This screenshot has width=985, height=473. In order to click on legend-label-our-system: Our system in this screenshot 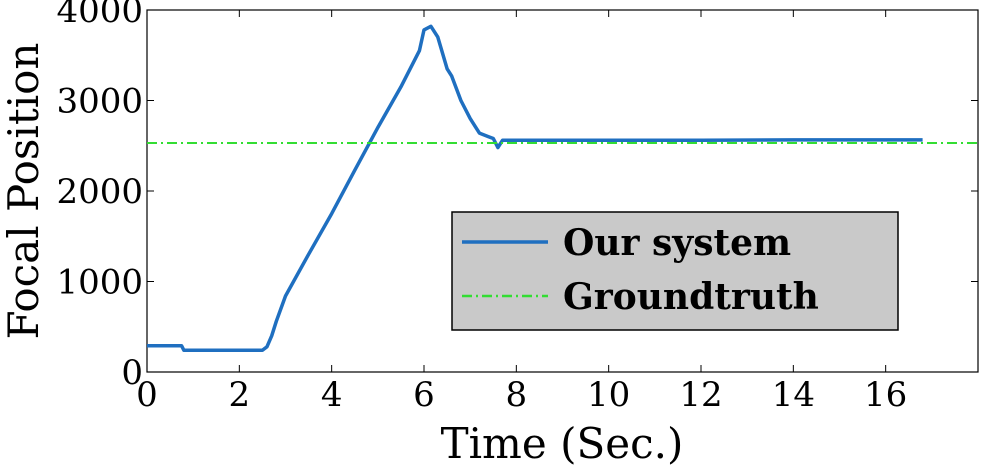, I will do `click(677, 243)`.